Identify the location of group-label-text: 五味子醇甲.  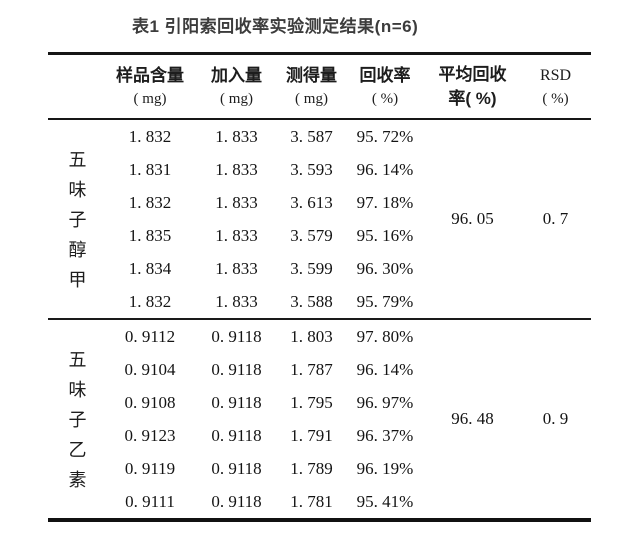
(76, 225).